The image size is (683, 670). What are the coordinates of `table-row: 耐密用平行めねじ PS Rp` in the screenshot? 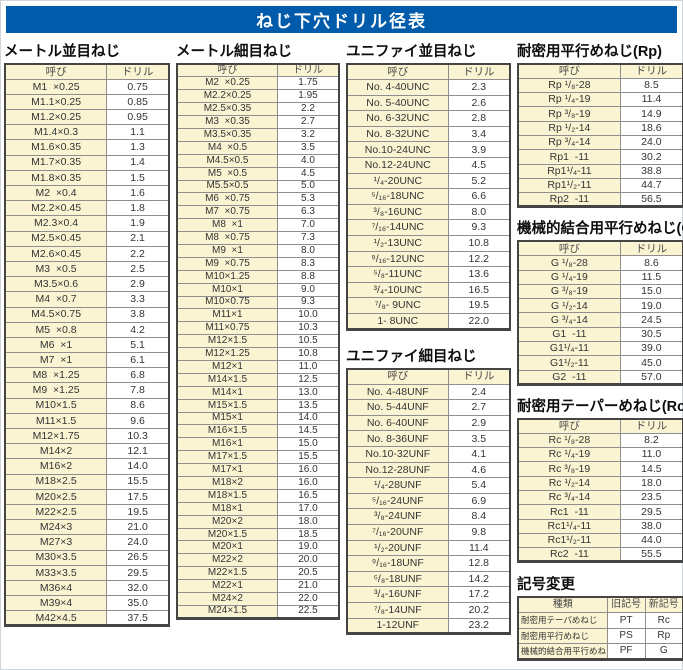 It's located at (600, 636).